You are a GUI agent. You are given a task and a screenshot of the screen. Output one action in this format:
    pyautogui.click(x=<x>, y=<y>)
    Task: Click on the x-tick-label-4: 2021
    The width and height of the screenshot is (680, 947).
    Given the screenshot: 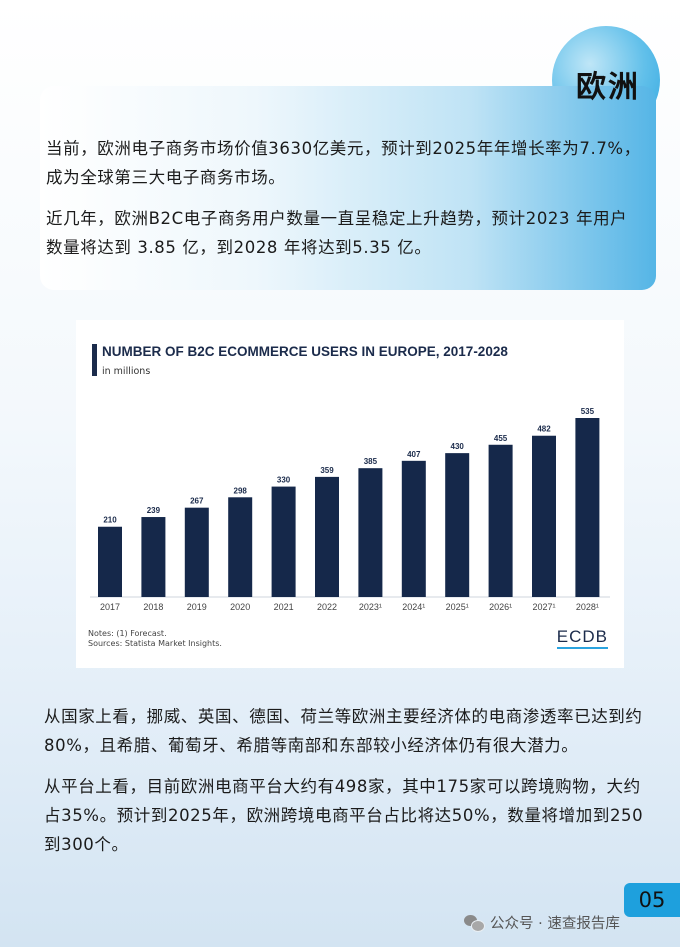 What is the action you would take?
    pyautogui.click(x=284, y=607)
    